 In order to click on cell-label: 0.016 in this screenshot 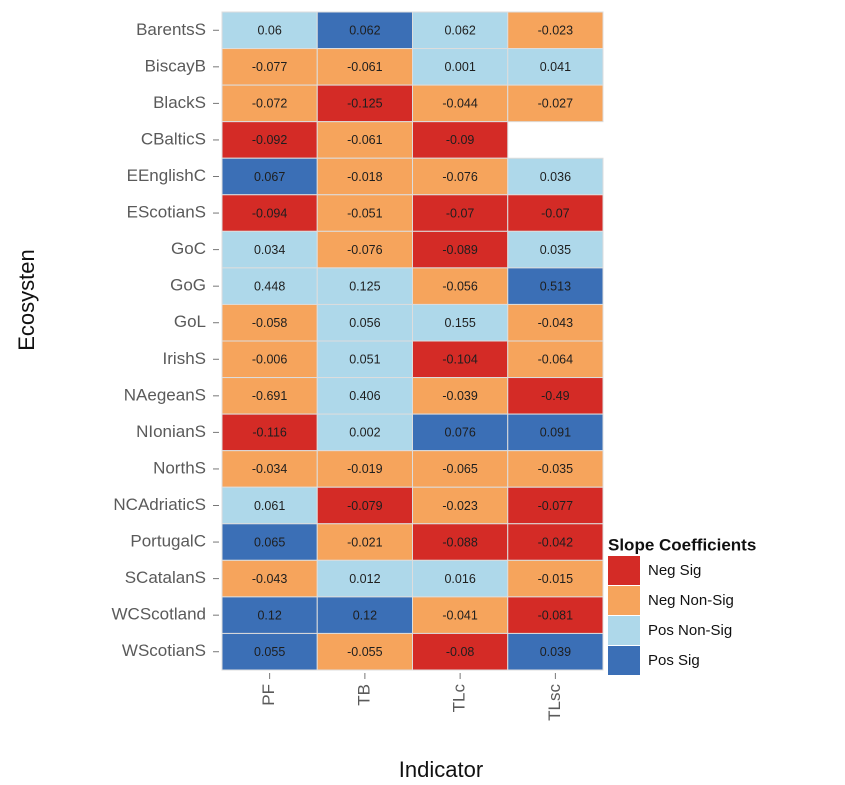, I will do `click(459, 579)`.